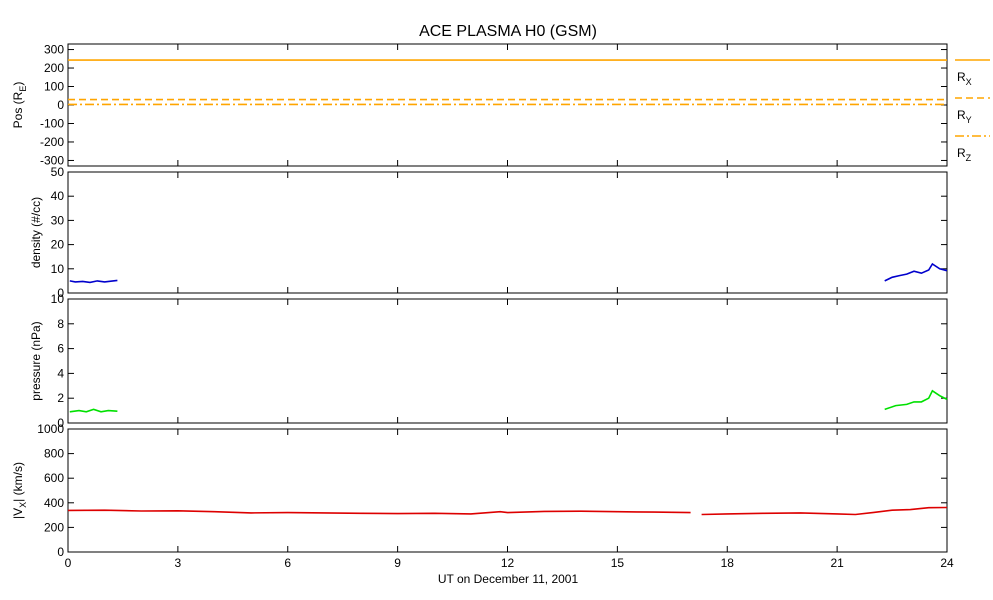 The image size is (993, 600). Describe the element at coordinates (60, 105) in the screenshot. I see `y-tick-label-pos: 0` at that location.